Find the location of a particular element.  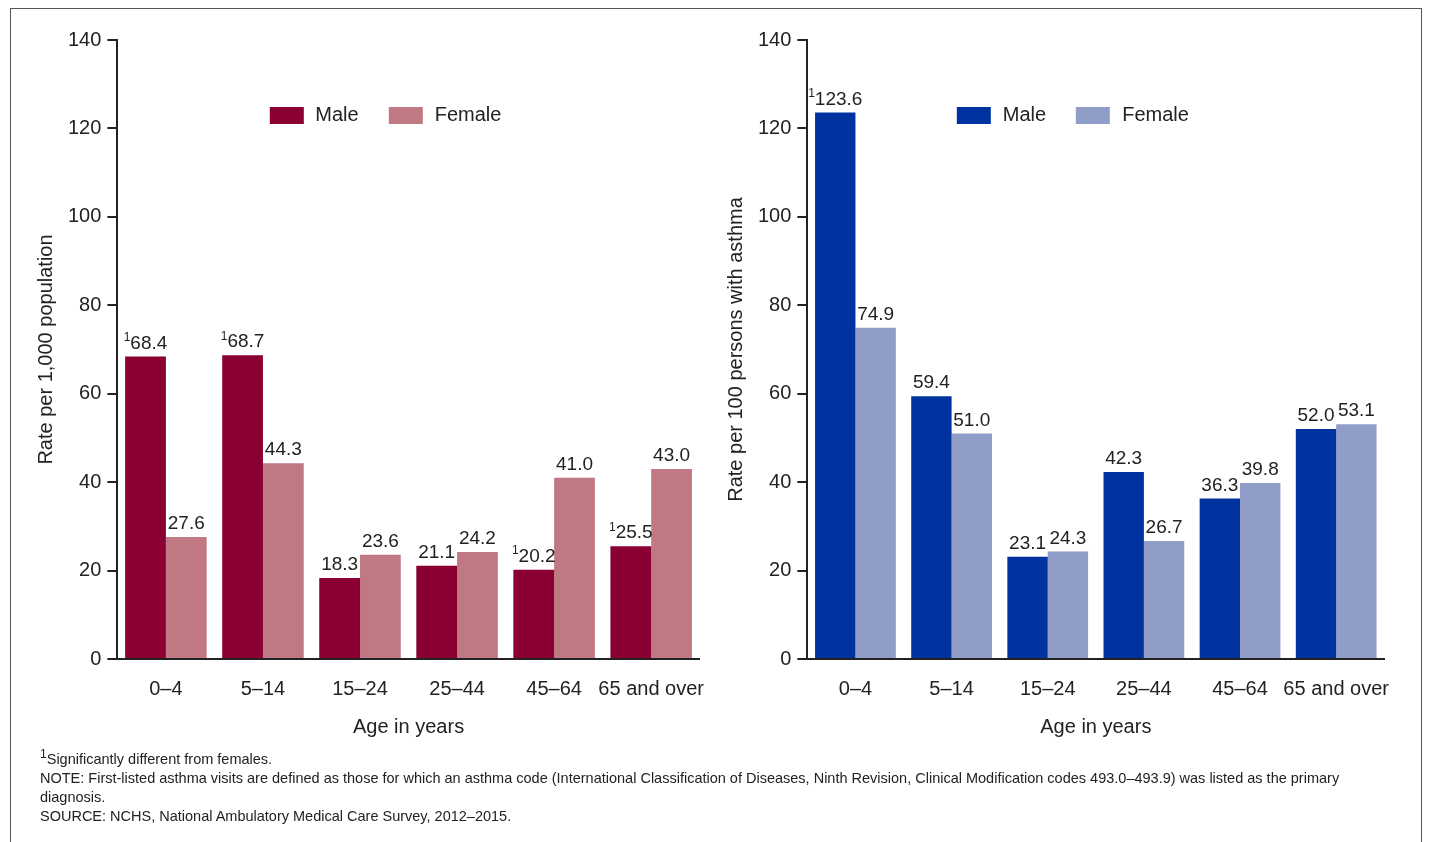

data-label: 74.9 is located at coordinates (876, 313).